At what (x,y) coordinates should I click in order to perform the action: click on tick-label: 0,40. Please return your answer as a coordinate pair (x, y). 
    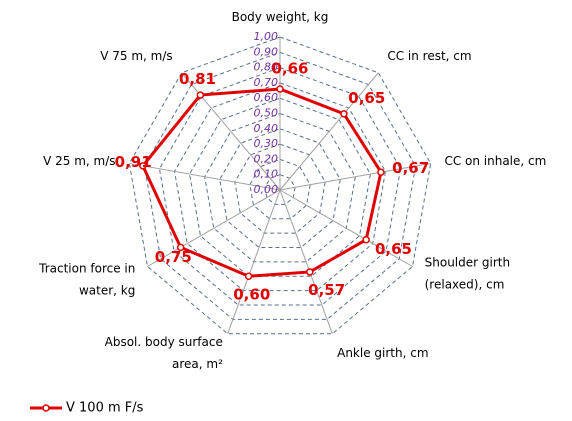
    Looking at the image, I should click on (266, 128).